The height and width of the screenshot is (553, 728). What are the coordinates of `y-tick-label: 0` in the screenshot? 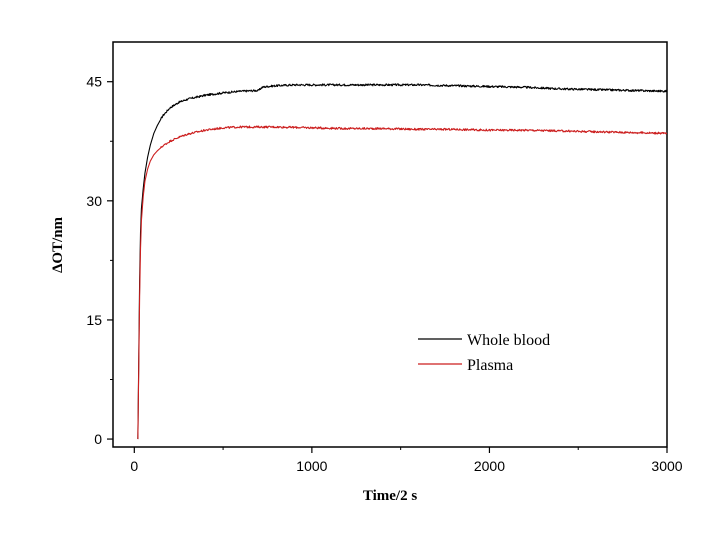 It's located at (98, 439).